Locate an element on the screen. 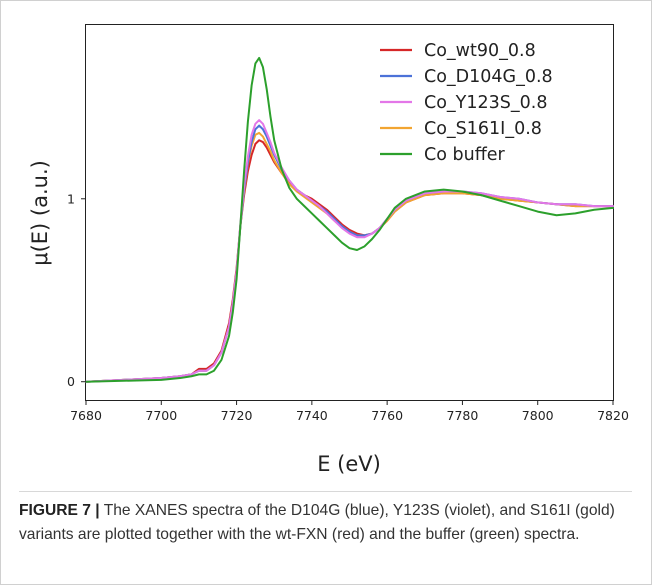 The width and height of the screenshot is (652, 585). x-tick-label: 7740 is located at coordinates (312, 415).